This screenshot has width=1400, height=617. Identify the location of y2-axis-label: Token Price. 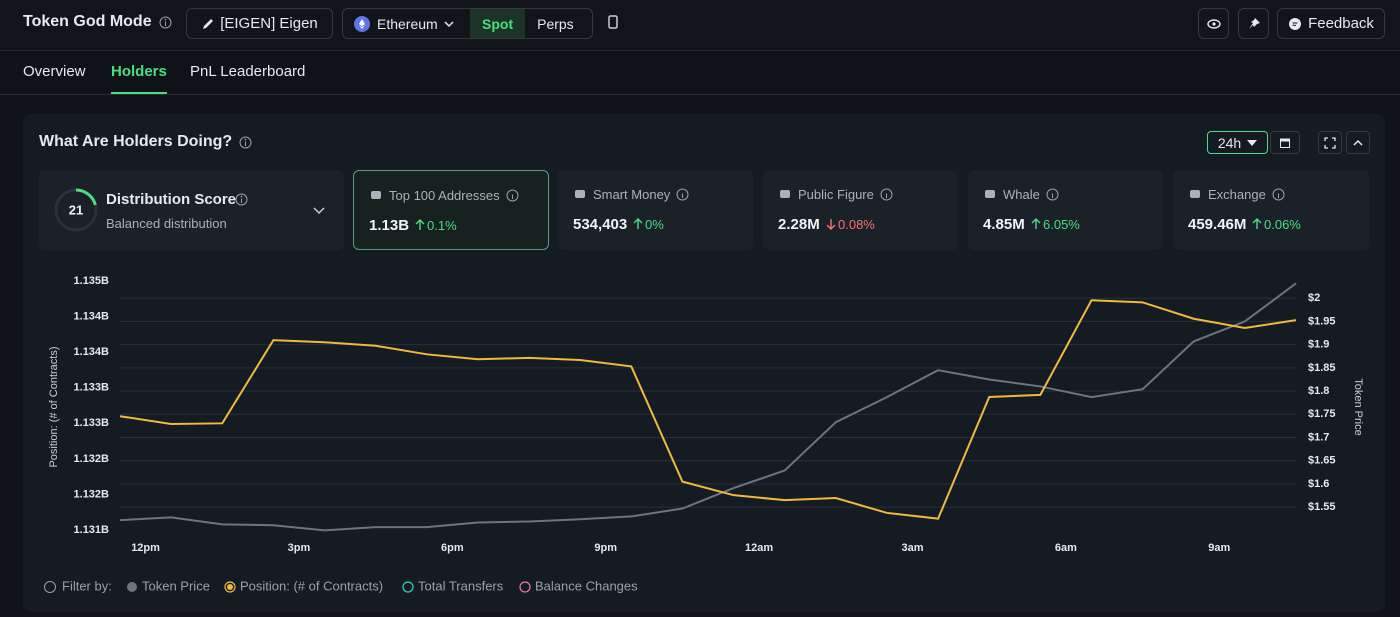
(1358, 406).